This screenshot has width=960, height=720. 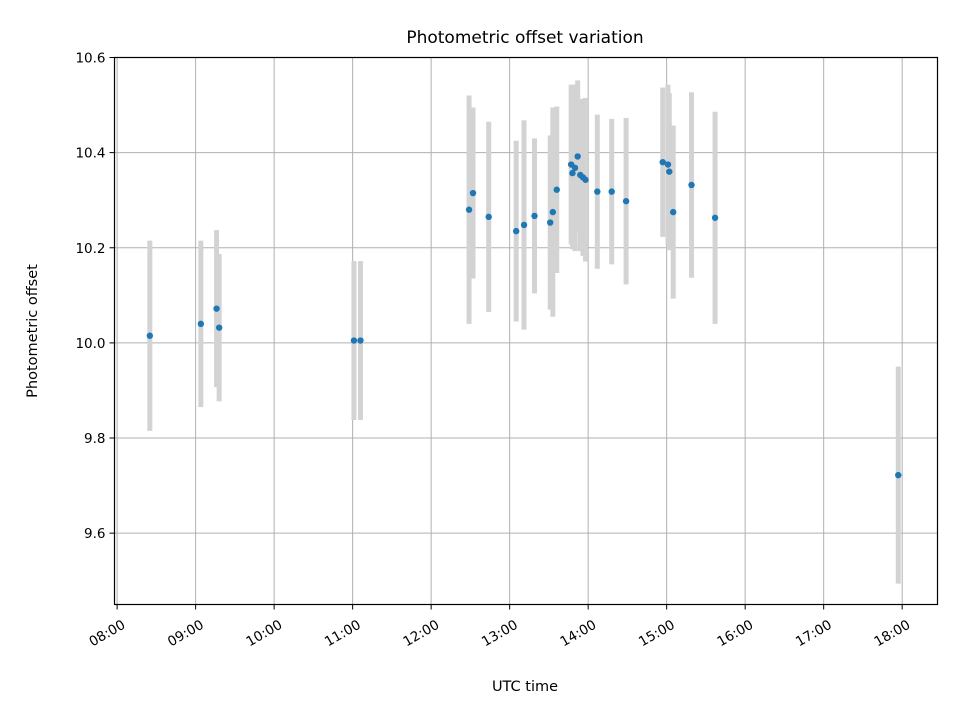 What do you see at coordinates (94, 439) in the screenshot?
I see `y-tick-label: 9.8` at bounding box center [94, 439].